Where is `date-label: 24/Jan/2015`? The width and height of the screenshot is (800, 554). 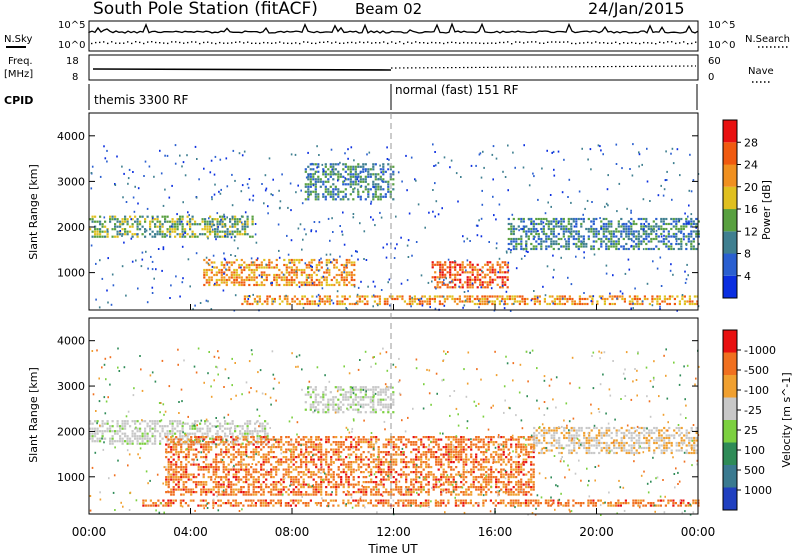 date-label: 24/Jan/2015 is located at coordinates (636, 9).